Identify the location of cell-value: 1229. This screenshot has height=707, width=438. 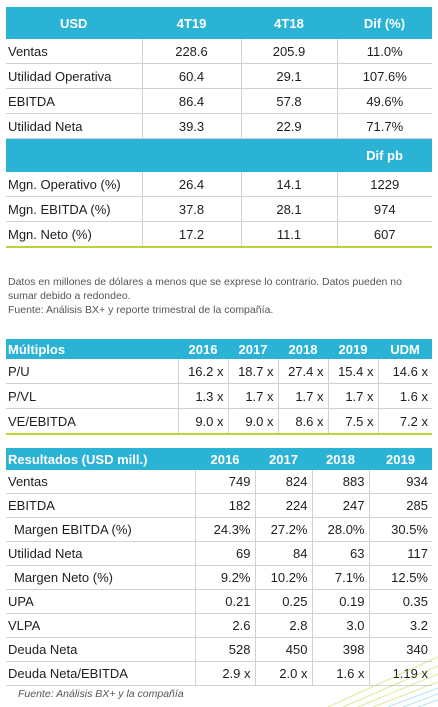
(384, 184).